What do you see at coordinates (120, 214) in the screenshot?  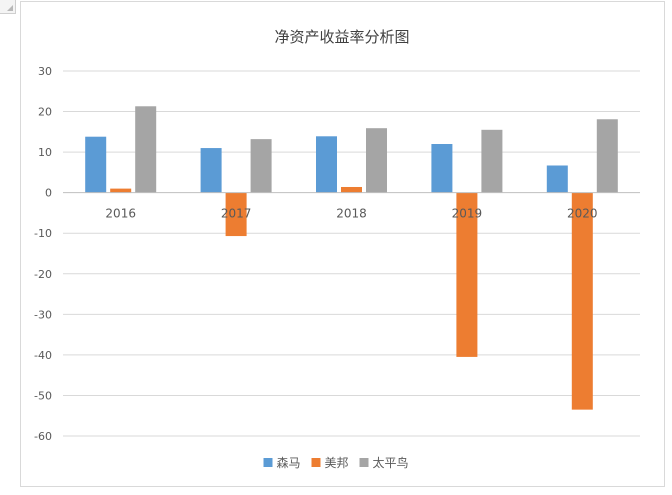 I see `x-tick-label: 2016` at bounding box center [120, 214].